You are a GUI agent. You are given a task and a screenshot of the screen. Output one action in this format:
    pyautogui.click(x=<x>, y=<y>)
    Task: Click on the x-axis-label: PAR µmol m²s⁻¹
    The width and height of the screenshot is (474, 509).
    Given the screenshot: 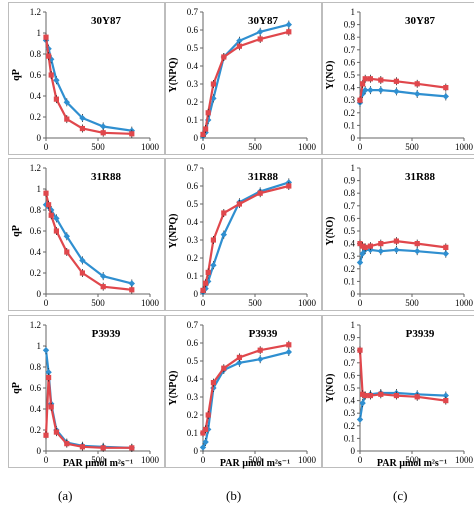 What is the action you would take?
    pyautogui.click(x=412, y=463)
    